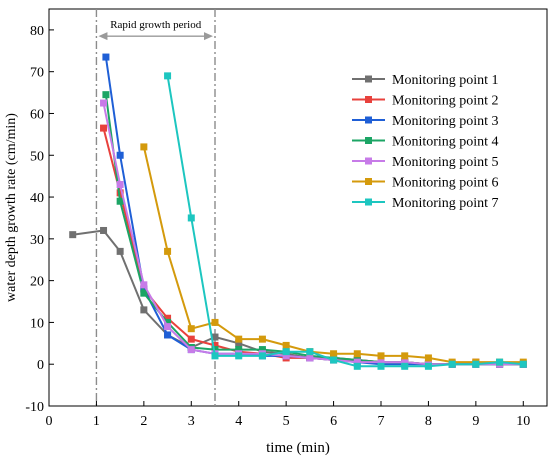  What do you see at coordinates (37, 73) in the screenshot?
I see `y-tick-label: 70` at bounding box center [37, 73].